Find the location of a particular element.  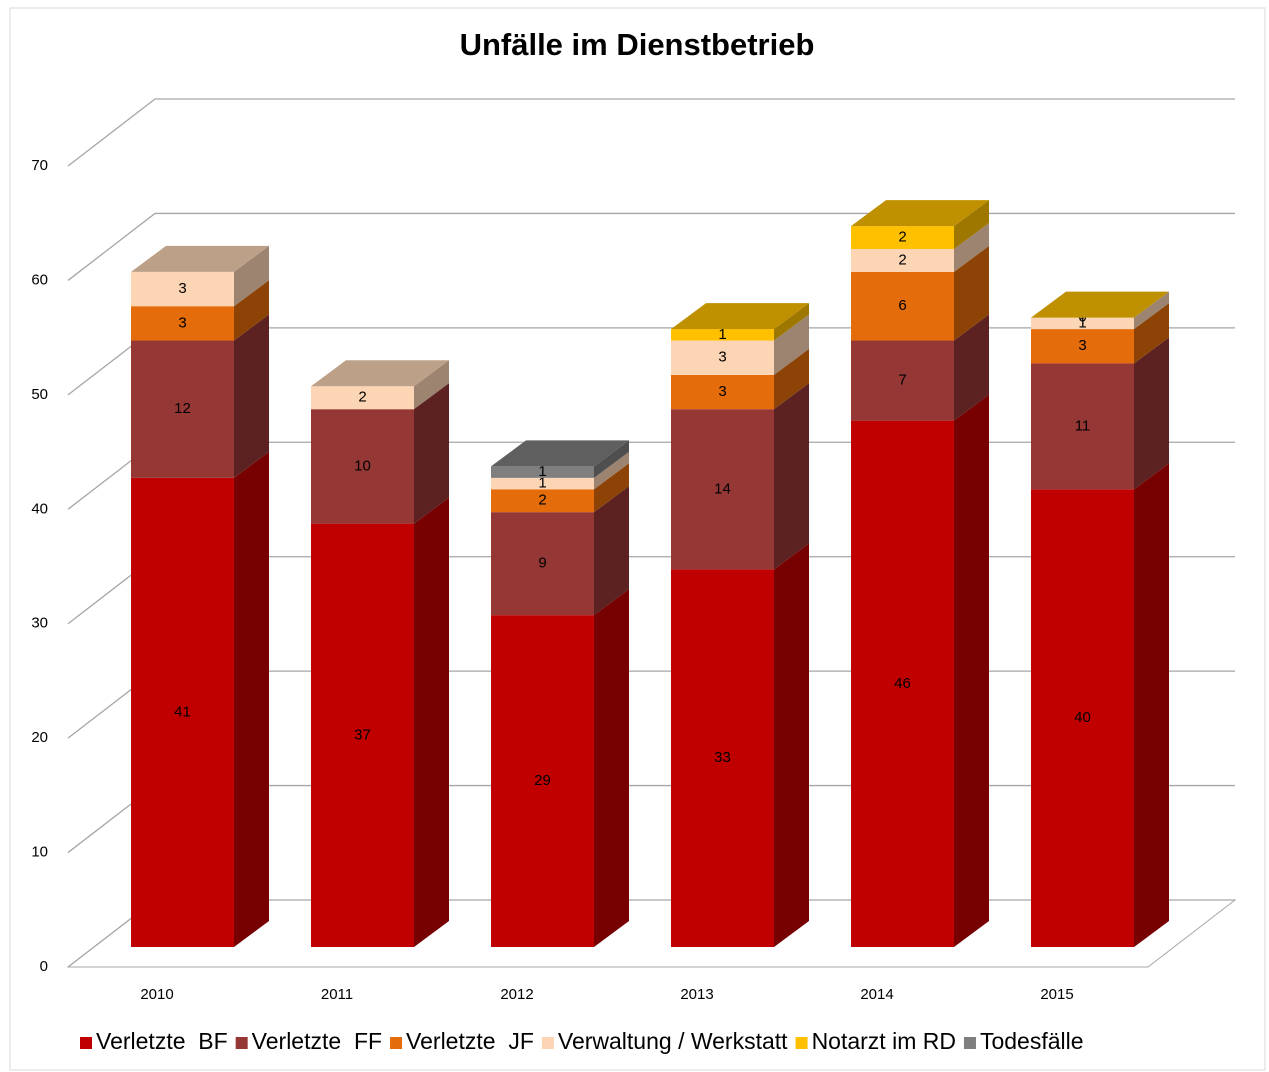

data-label: 7 is located at coordinates (902, 380).